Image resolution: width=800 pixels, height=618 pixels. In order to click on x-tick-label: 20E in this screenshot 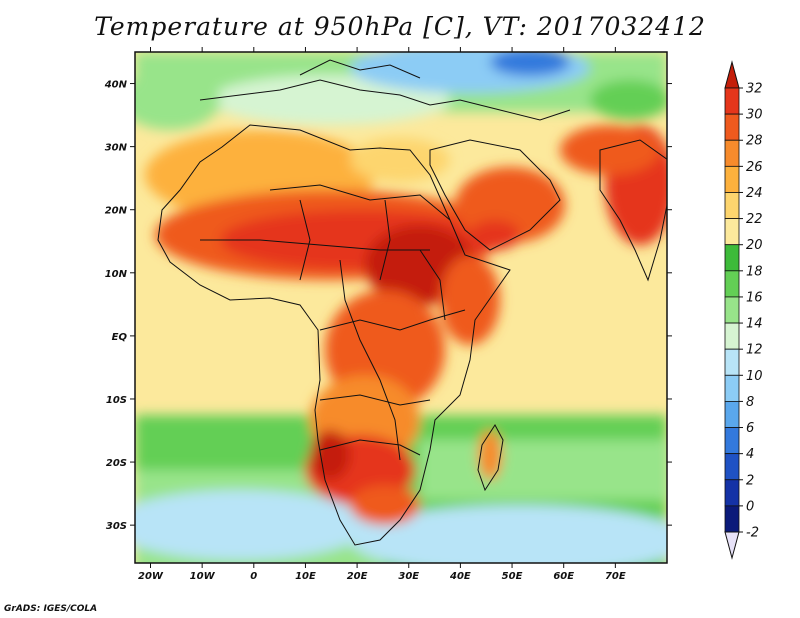, I will do `click(357, 576)`.